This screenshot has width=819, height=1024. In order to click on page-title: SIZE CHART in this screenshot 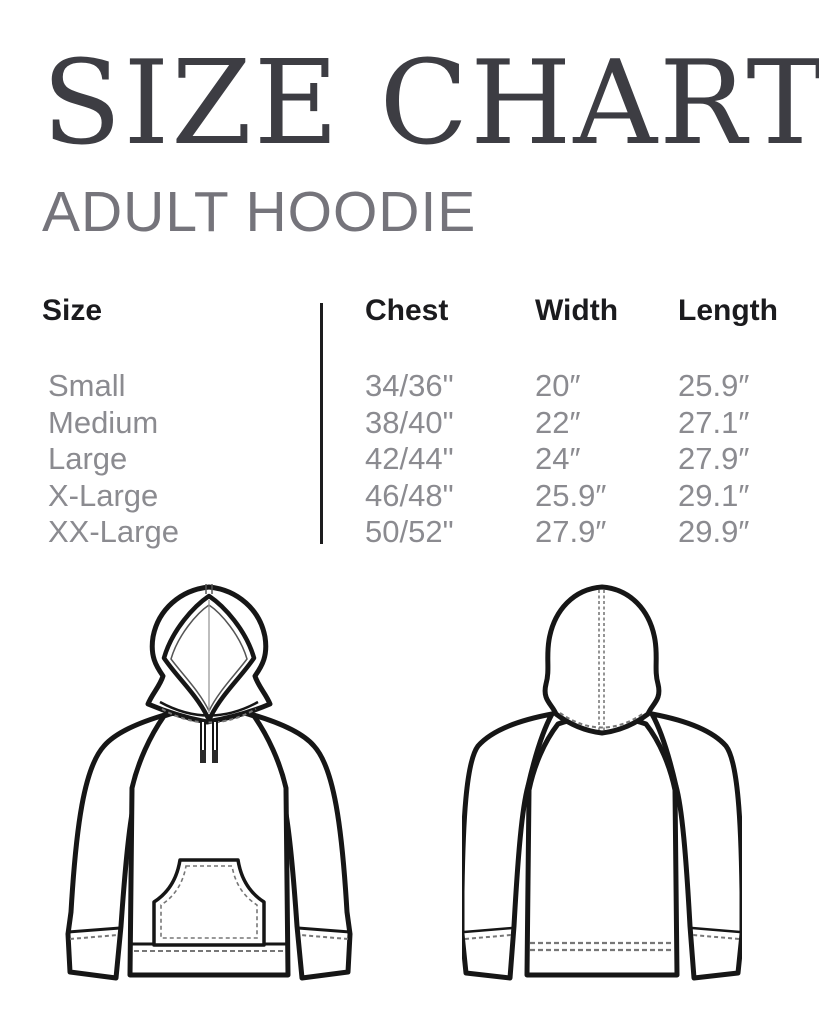, I will do `click(430, 103)`.